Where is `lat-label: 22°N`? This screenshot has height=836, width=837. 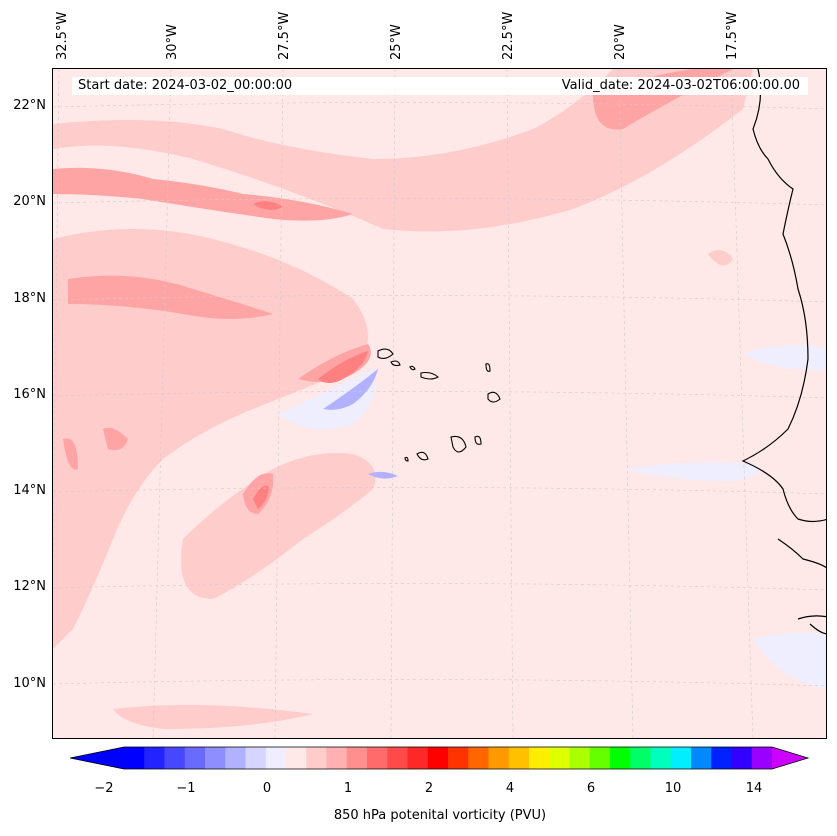 lat-label: 22°N is located at coordinates (29, 105).